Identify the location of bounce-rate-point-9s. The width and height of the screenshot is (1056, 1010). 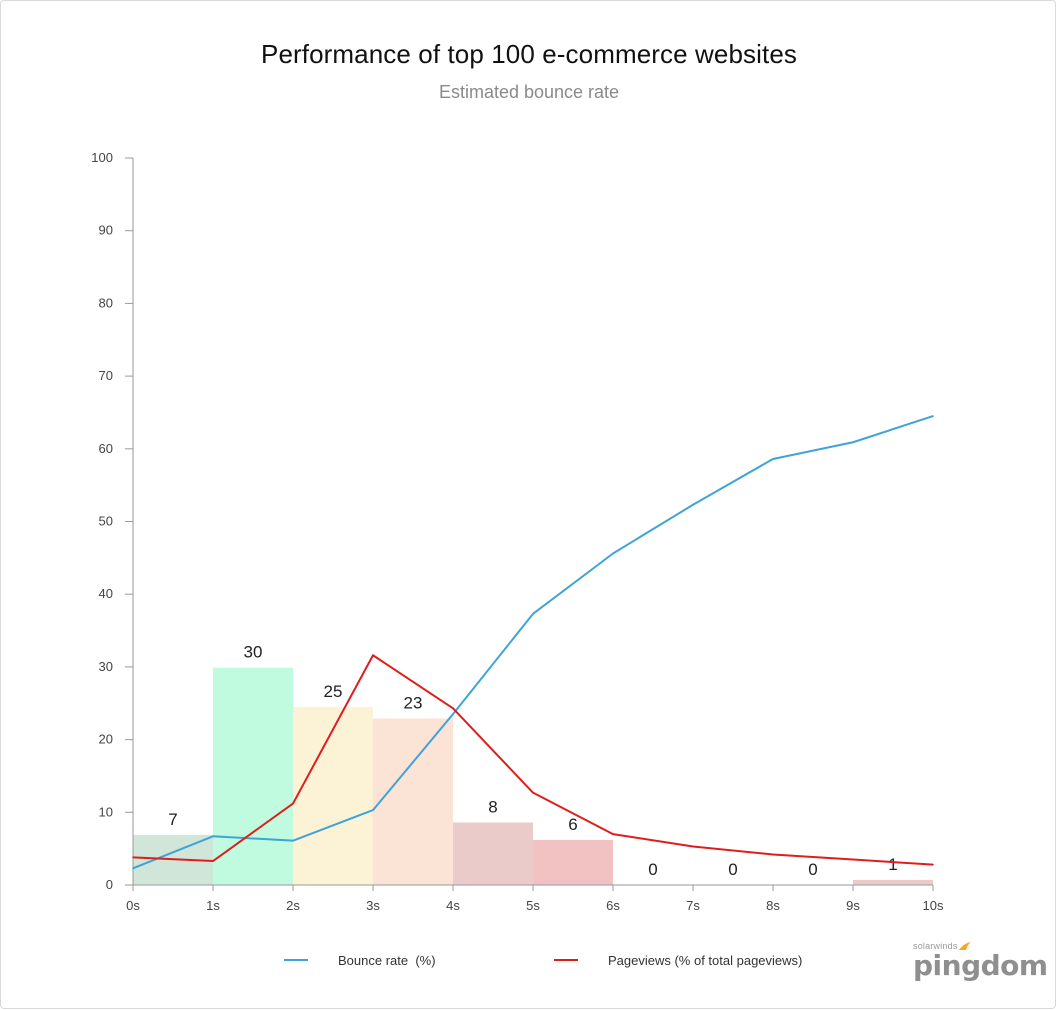
(853, 442).